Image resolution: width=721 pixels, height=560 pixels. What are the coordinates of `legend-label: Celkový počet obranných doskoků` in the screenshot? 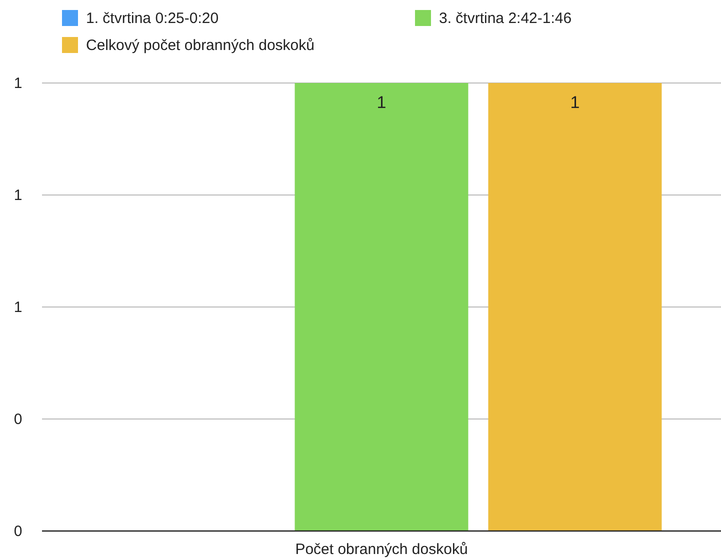 It's located at (200, 45).